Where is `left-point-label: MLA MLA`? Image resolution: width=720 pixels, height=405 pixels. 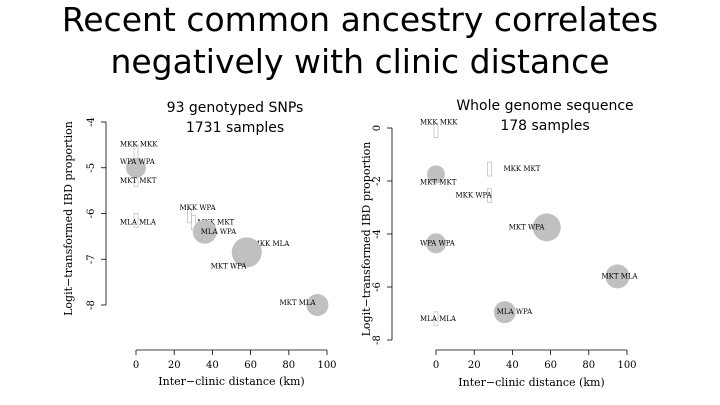 left-point-label: MLA MLA is located at coordinates (138, 222).